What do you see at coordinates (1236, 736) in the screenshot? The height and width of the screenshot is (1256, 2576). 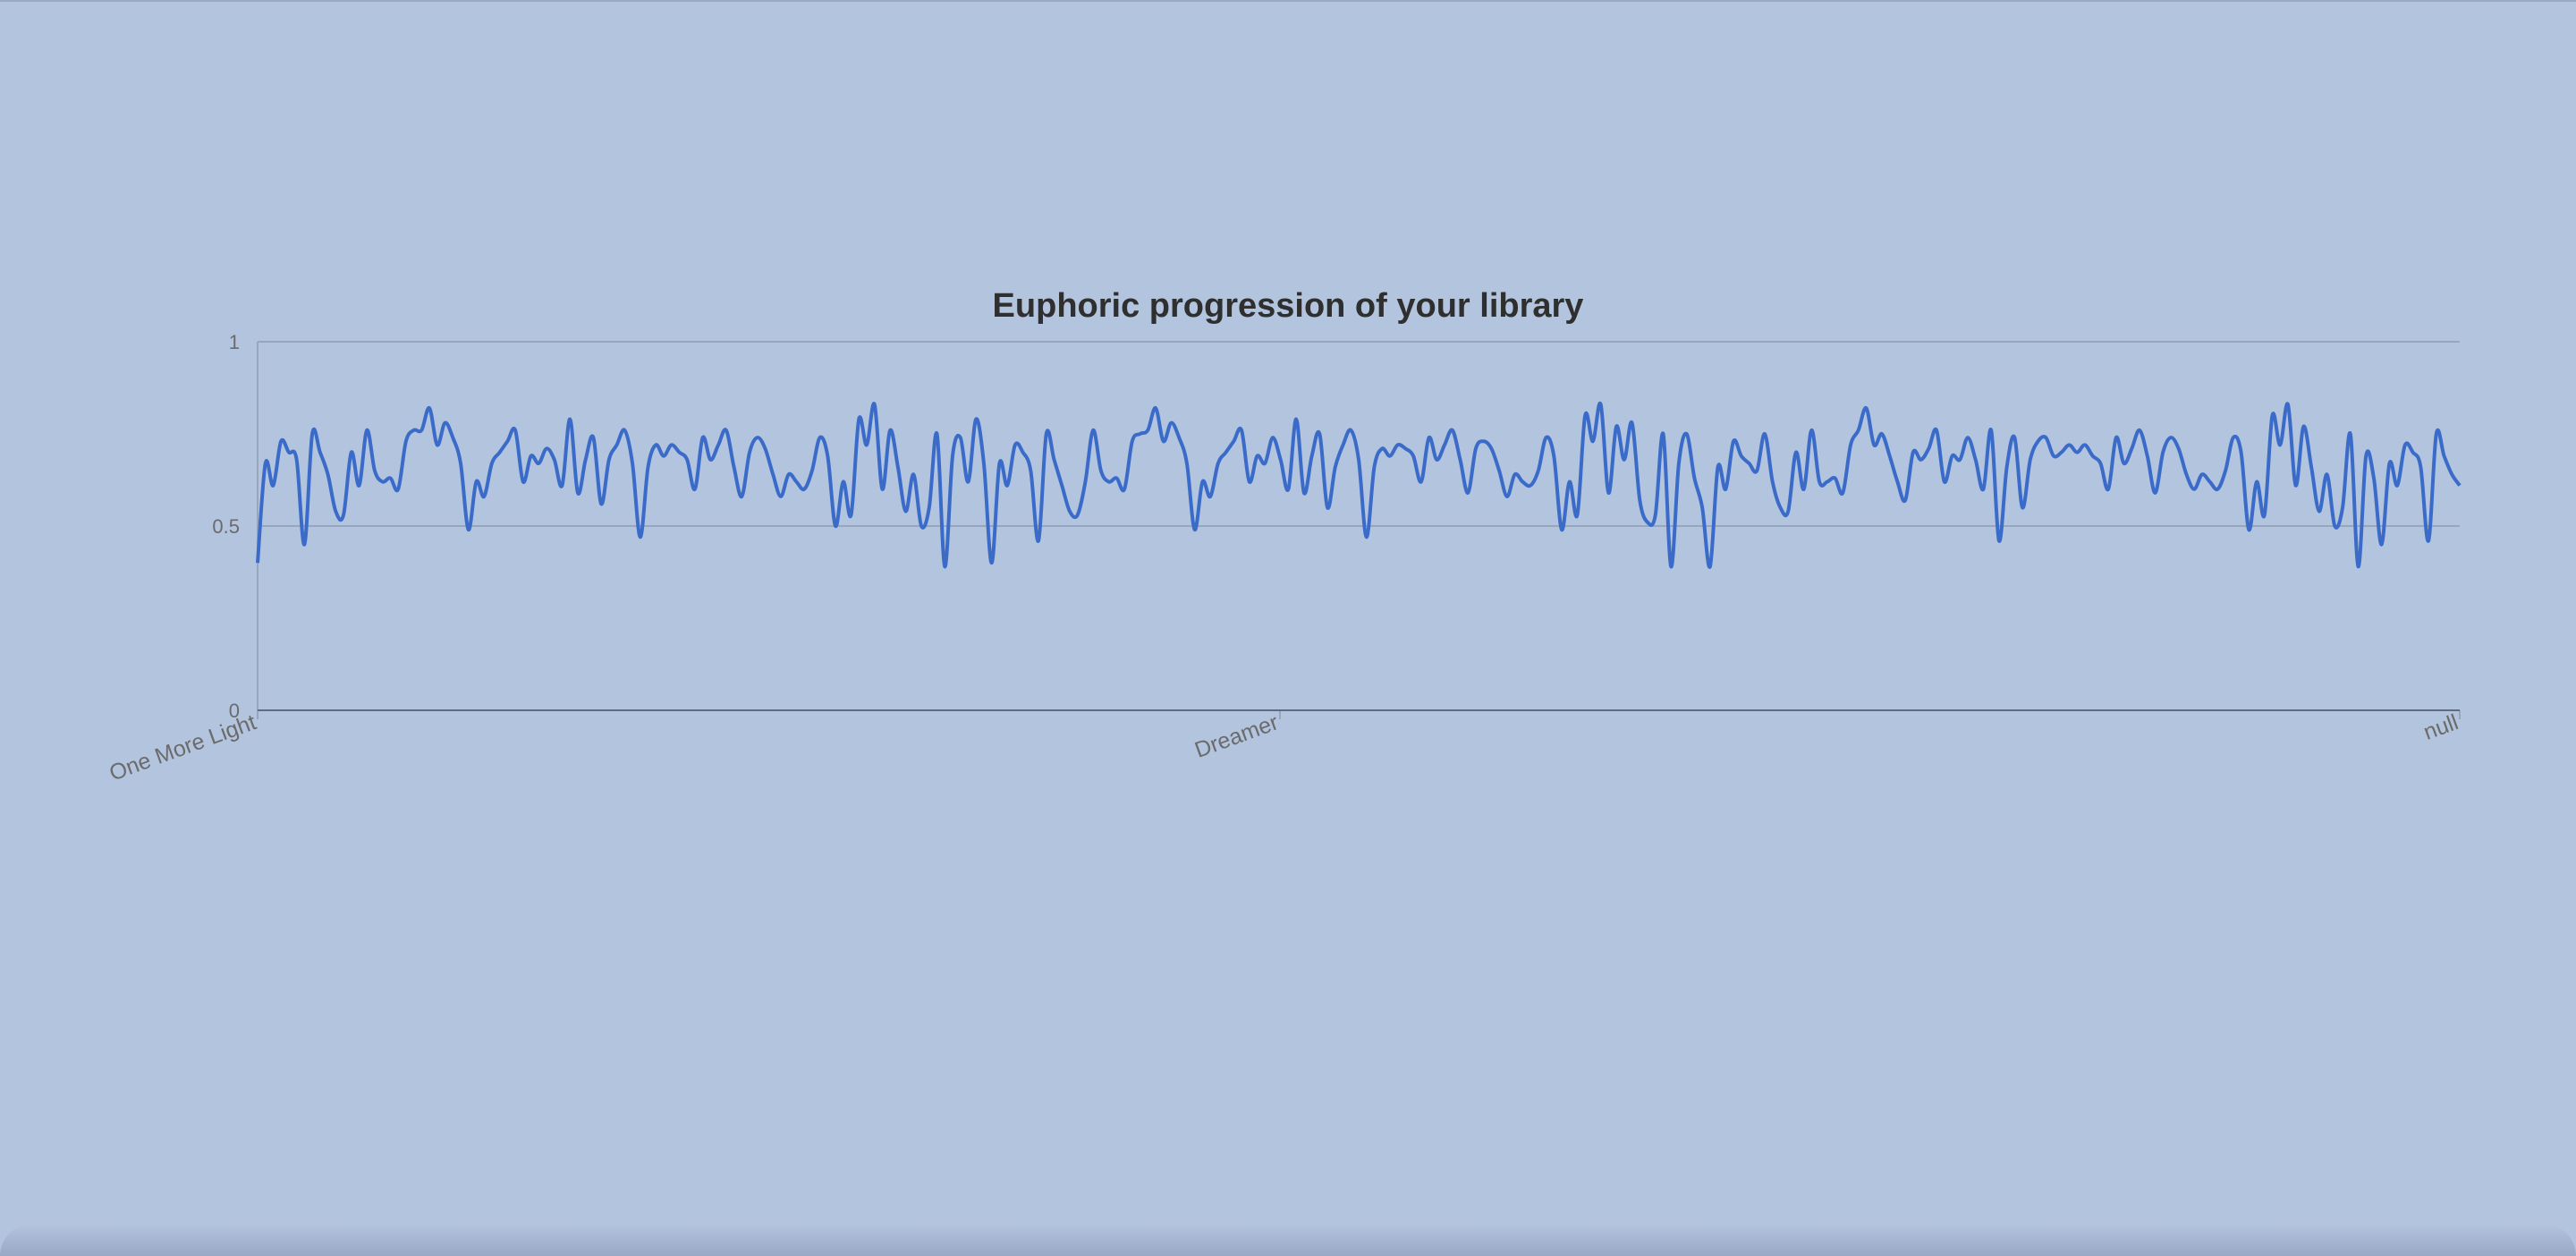 I see `x-tick-label: Dreamer` at bounding box center [1236, 736].